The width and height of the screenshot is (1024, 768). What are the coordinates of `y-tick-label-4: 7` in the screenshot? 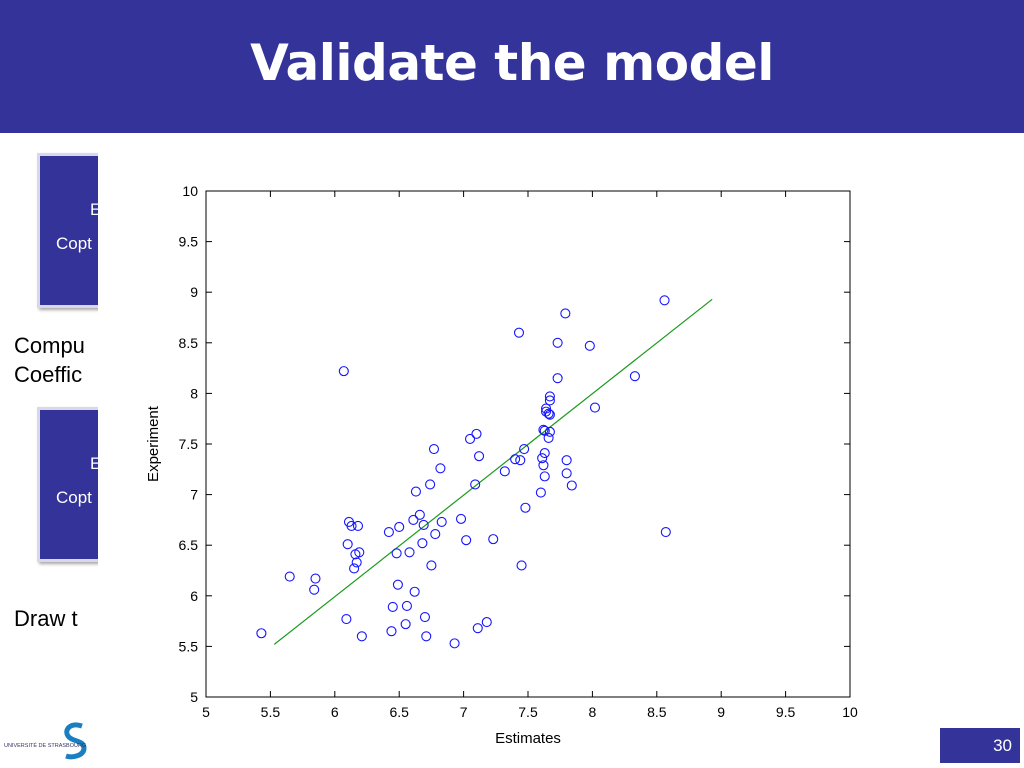 It's located at (194, 495).